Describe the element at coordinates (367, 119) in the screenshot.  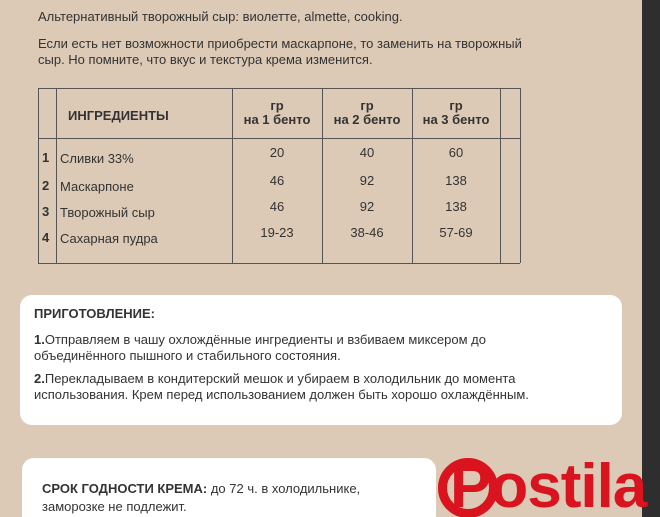
I see `column-header: на 2 бенто` at that location.